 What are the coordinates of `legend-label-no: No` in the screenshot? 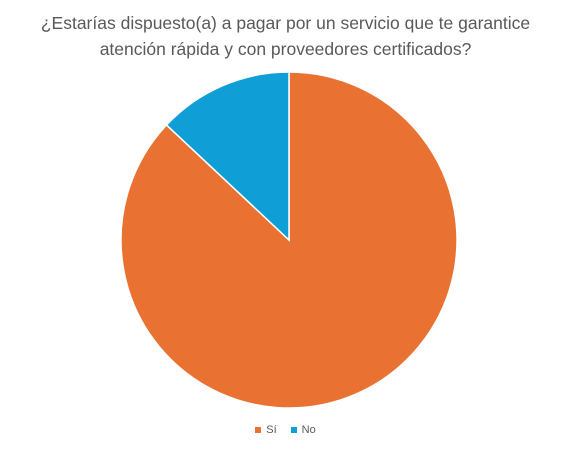 It's located at (308, 430).